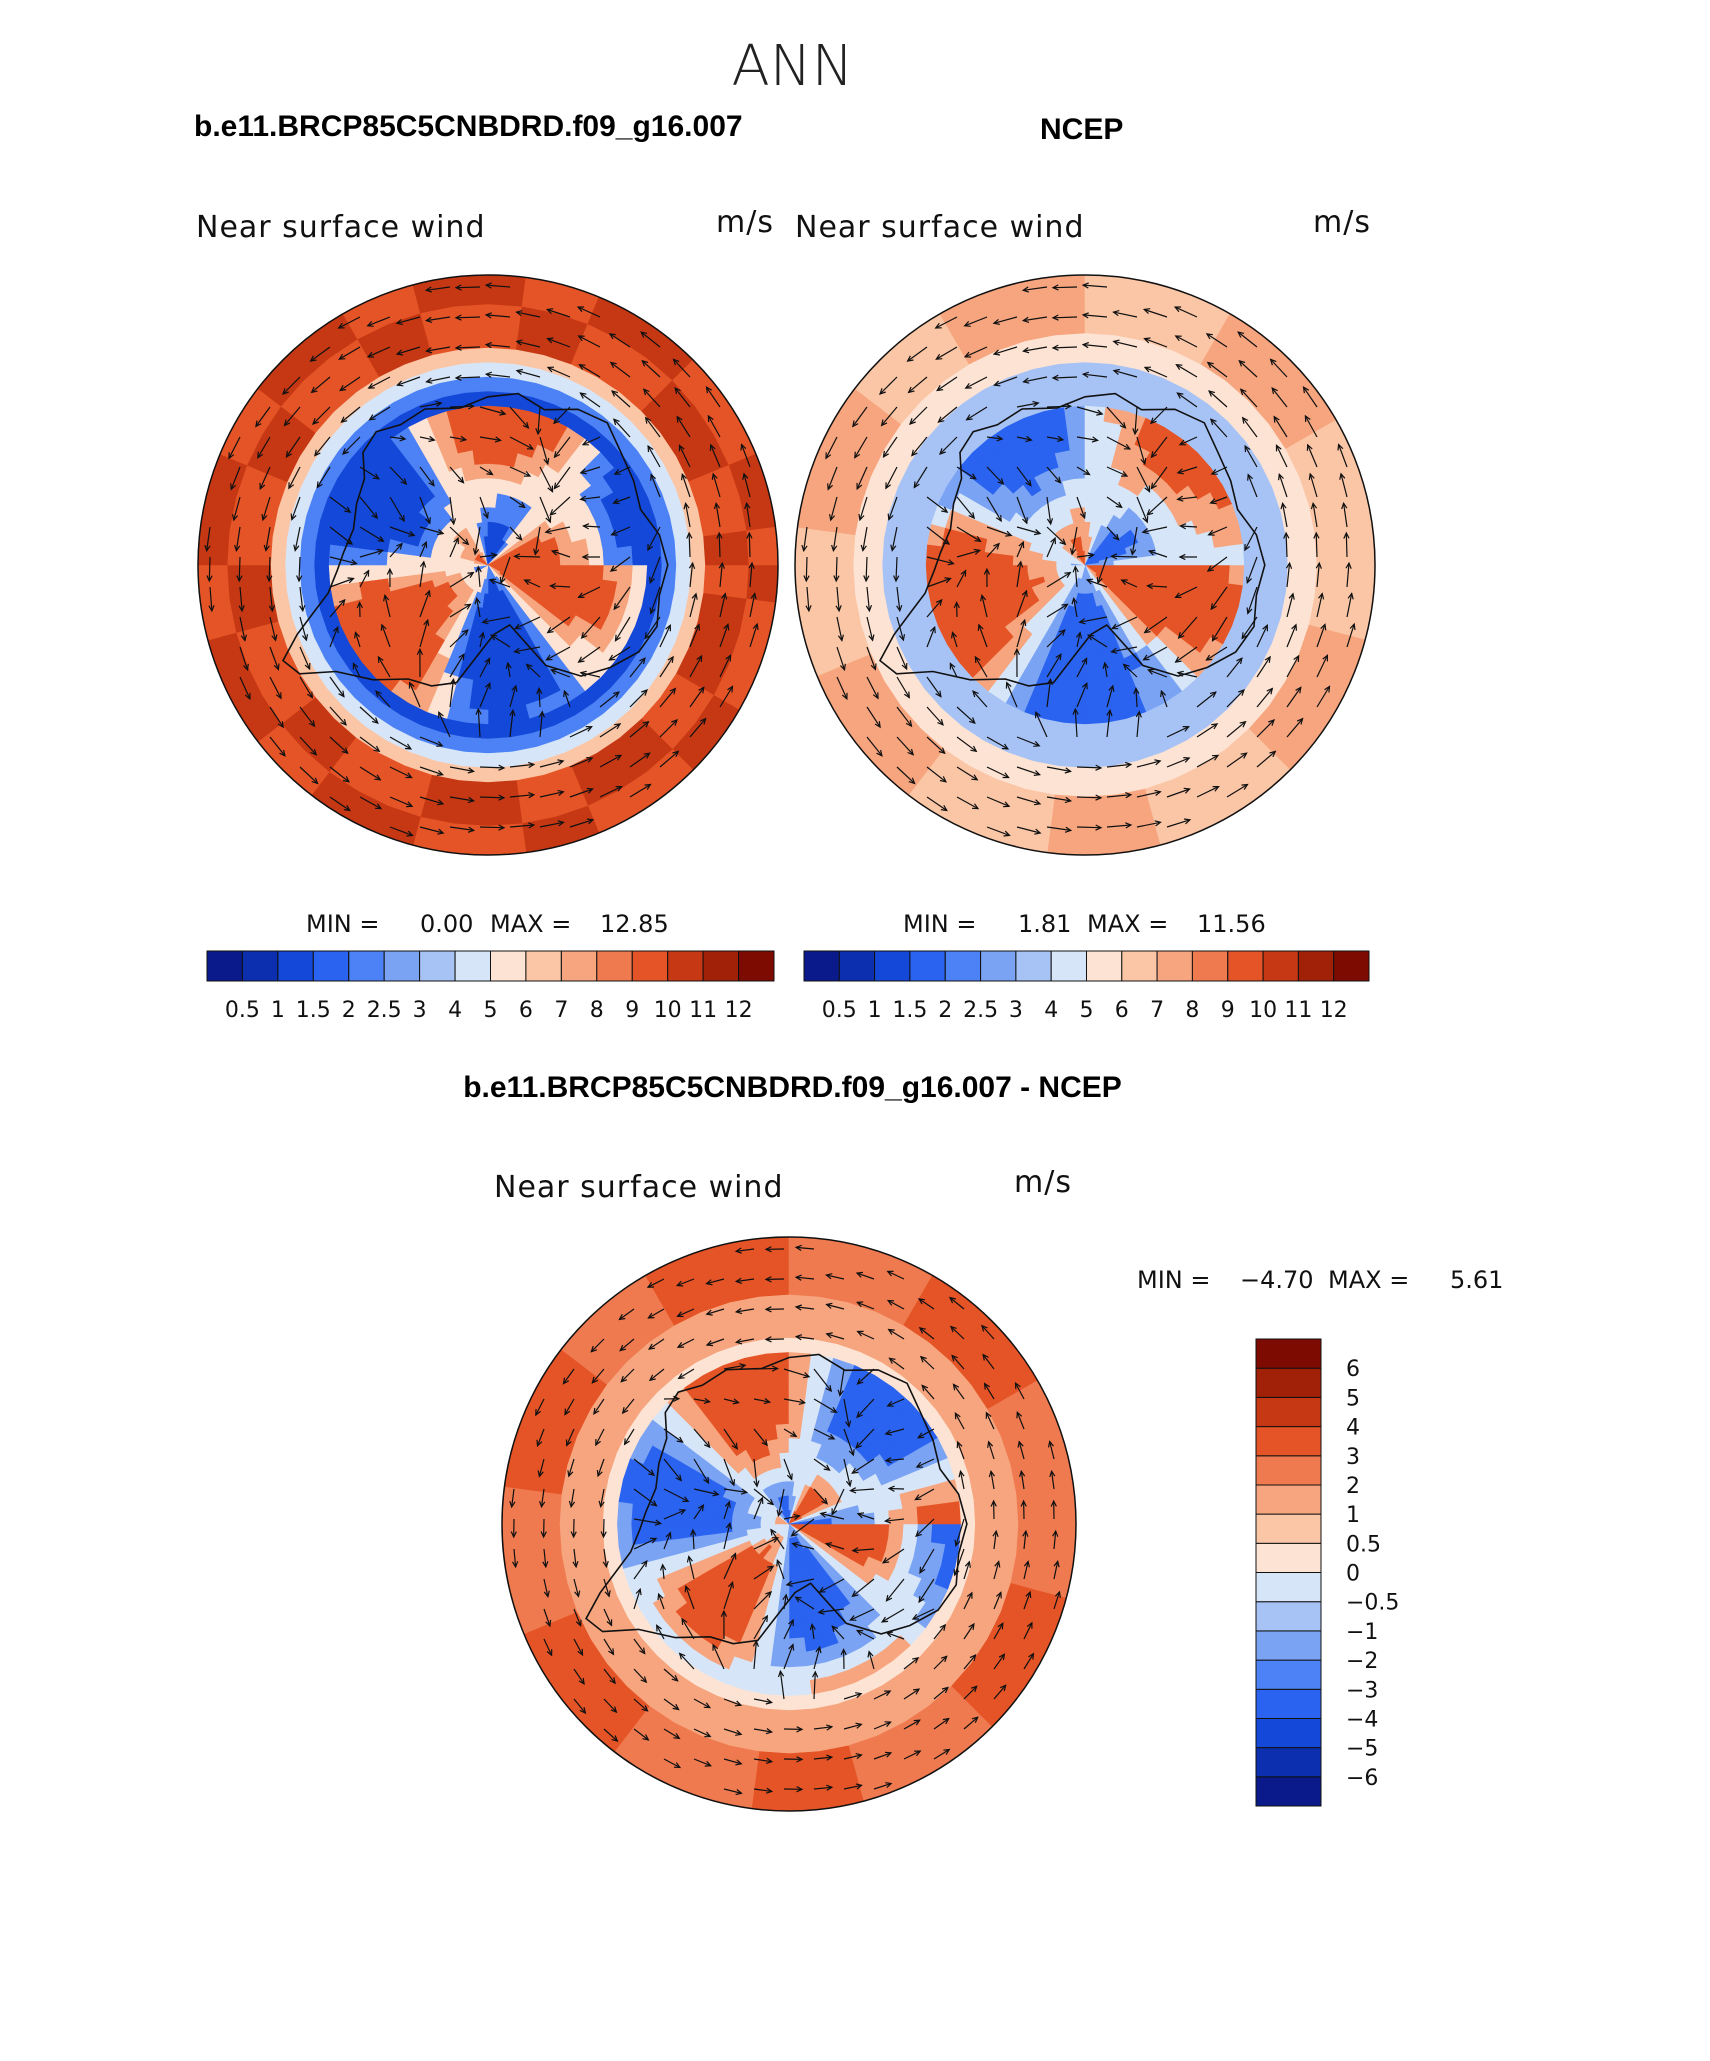  What do you see at coordinates (1363, 1544) in the screenshot?
I see `colorbar-3-tick: 0.5` at bounding box center [1363, 1544].